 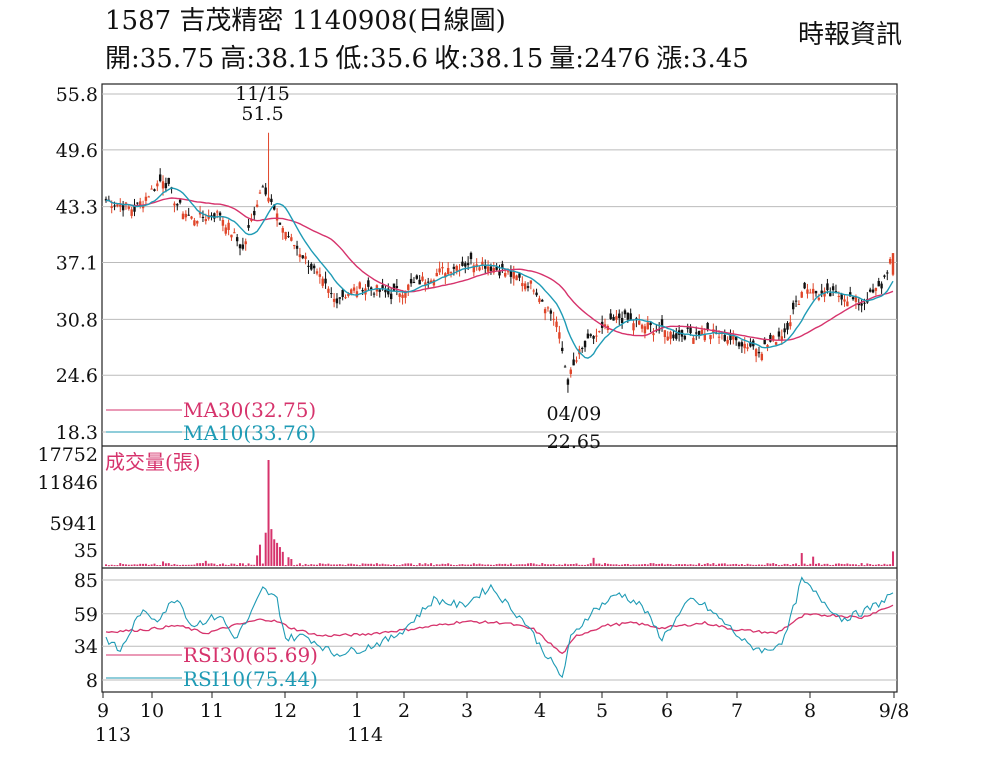 What do you see at coordinates (275, 59) in the screenshot?
I see `ohlc-item: 高:38.15` at bounding box center [275, 59].